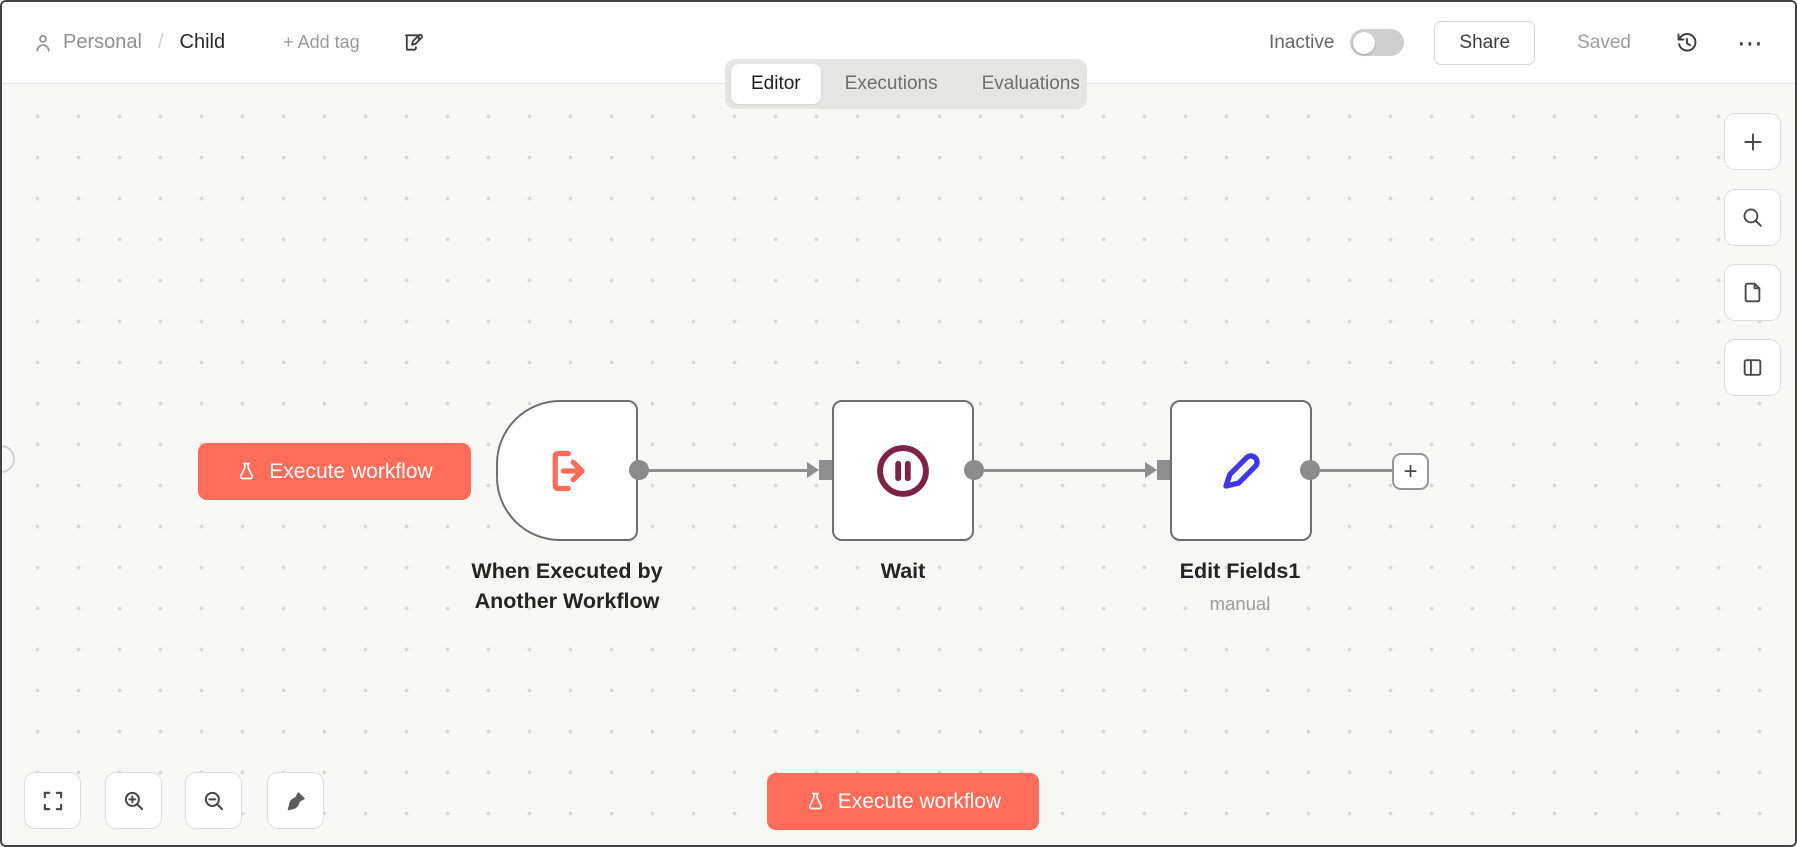 Image resolution: width=1797 pixels, height=847 pixels. I want to click on share-button: Share, so click(1485, 42).